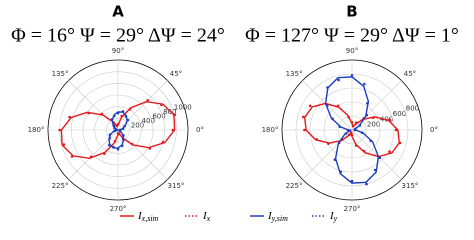  I want to click on r-tick-label: 800, so click(412, 109).